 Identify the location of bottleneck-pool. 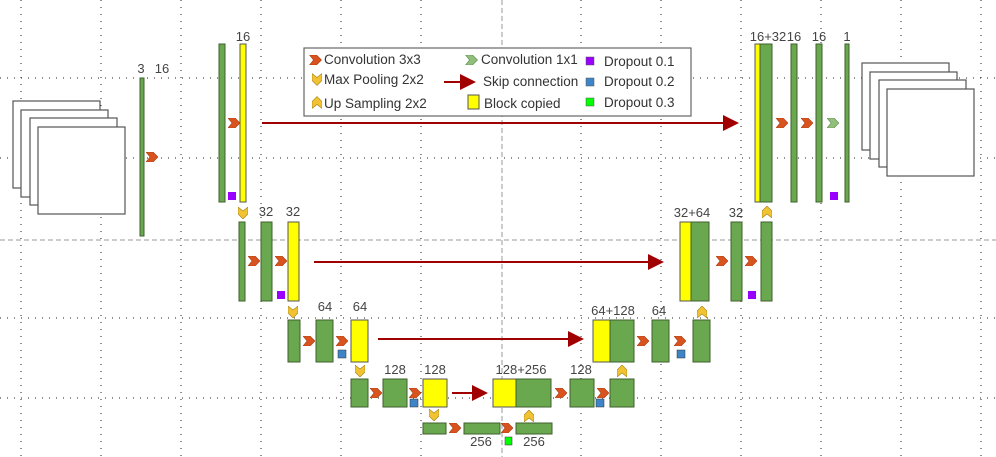
(434, 428).